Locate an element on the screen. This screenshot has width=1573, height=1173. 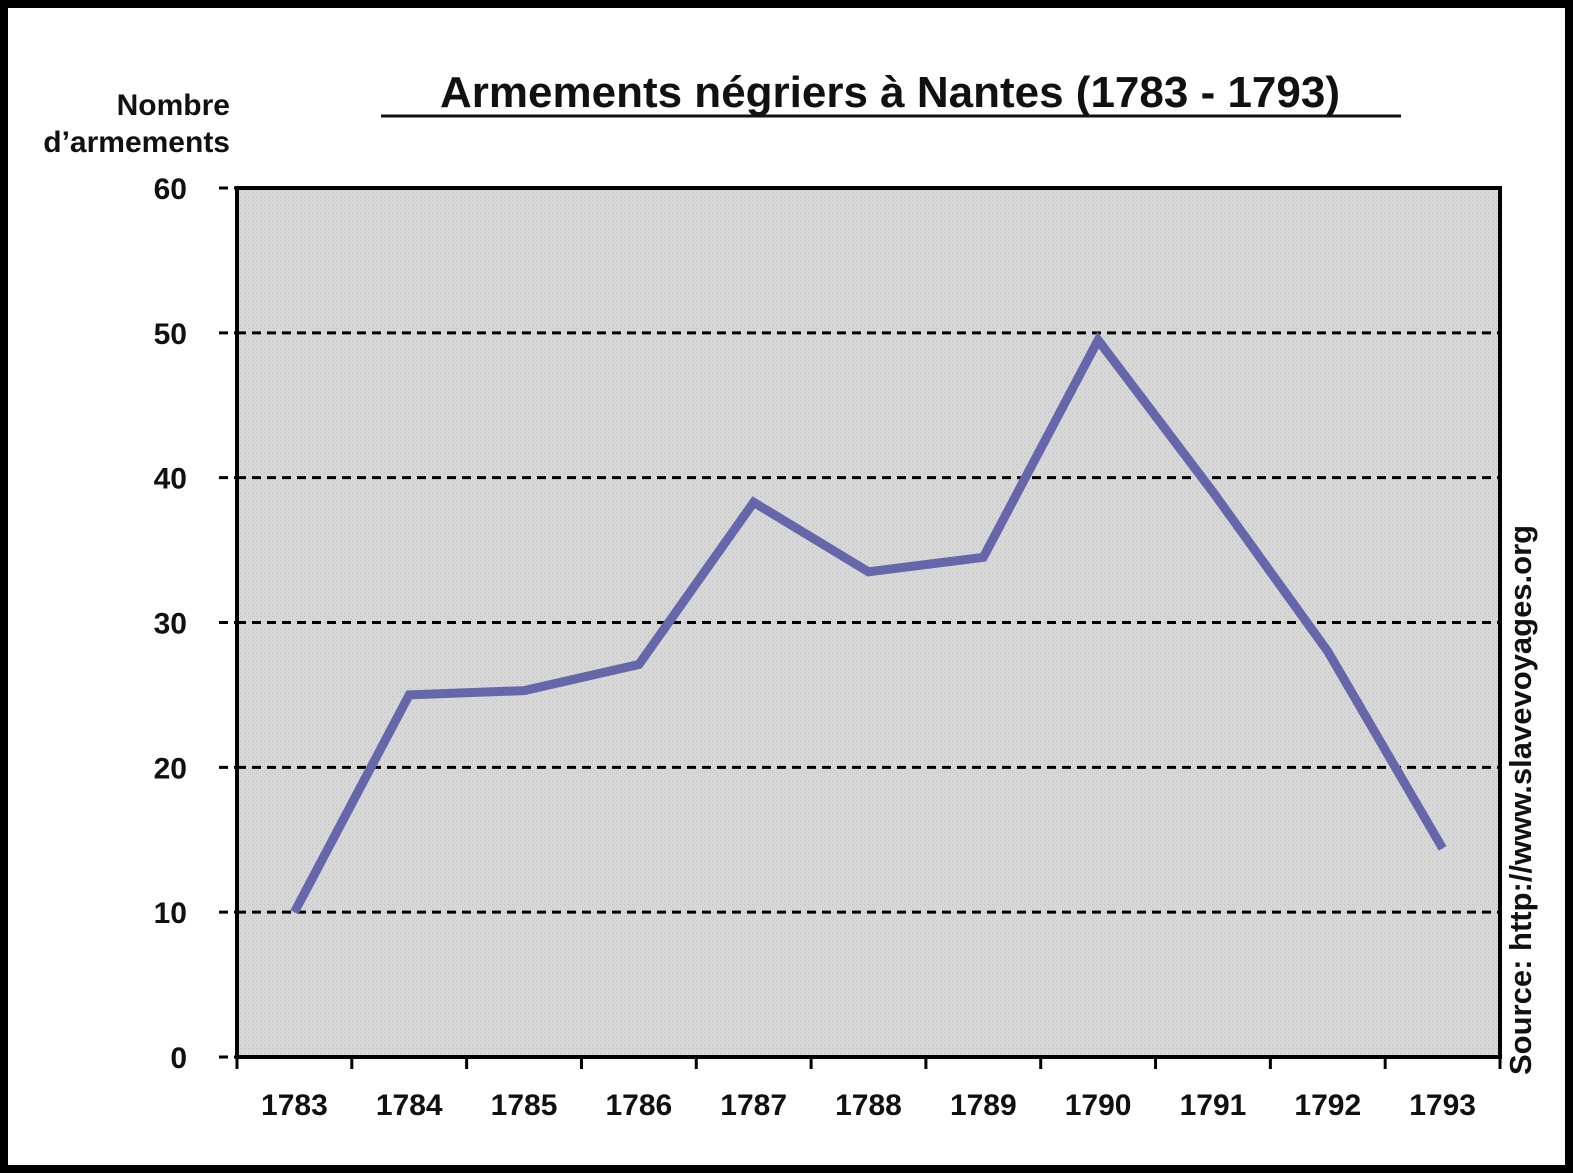
y-tick-label-30: 30 is located at coordinates (170, 624).